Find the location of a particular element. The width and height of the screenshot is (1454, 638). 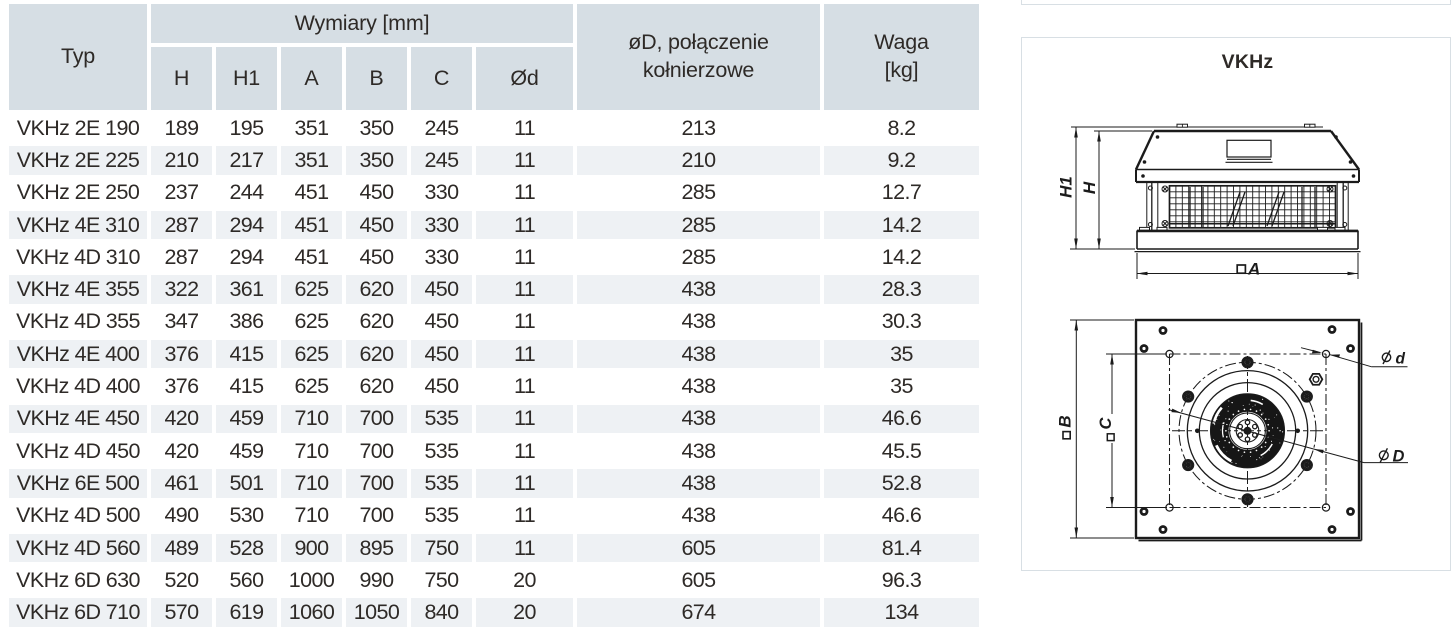

svg-text: C is located at coordinates (1106, 422).